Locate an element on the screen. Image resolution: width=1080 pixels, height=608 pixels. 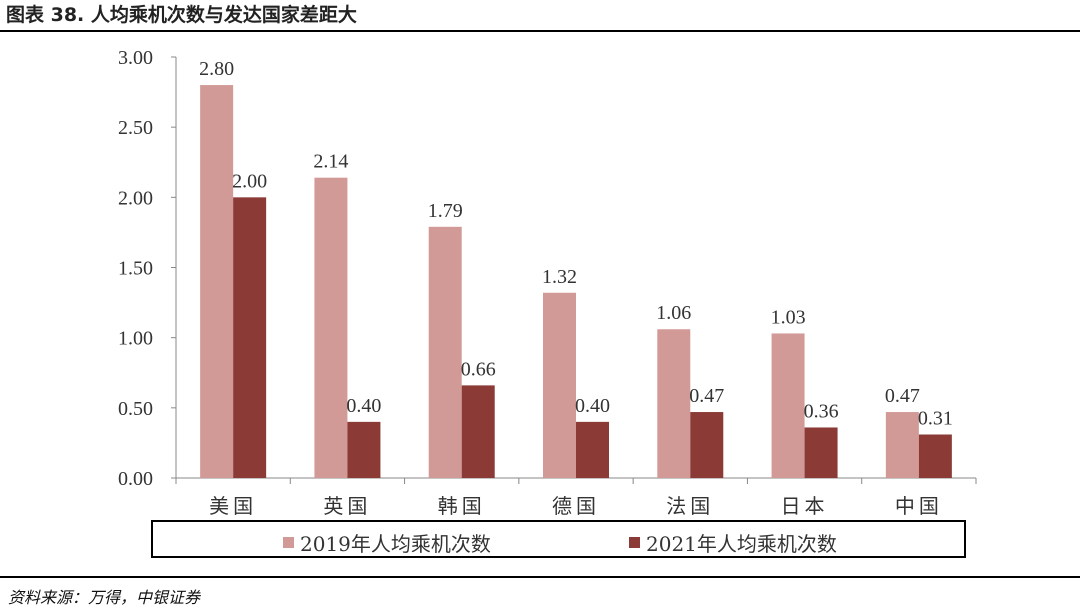
legend-item-2019: 2019年人均乘机次数 is located at coordinates (387, 542).